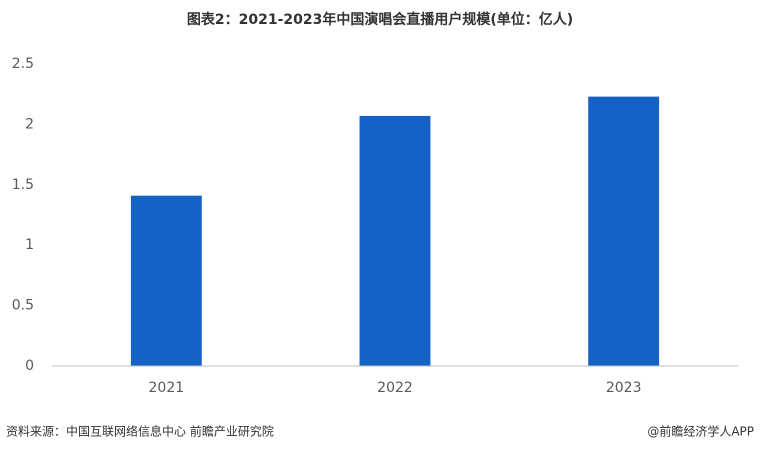 Image resolution: width=760 pixels, height=452 pixels. What do you see at coordinates (29, 124) in the screenshot?
I see `y-tick-label: 2` at bounding box center [29, 124].